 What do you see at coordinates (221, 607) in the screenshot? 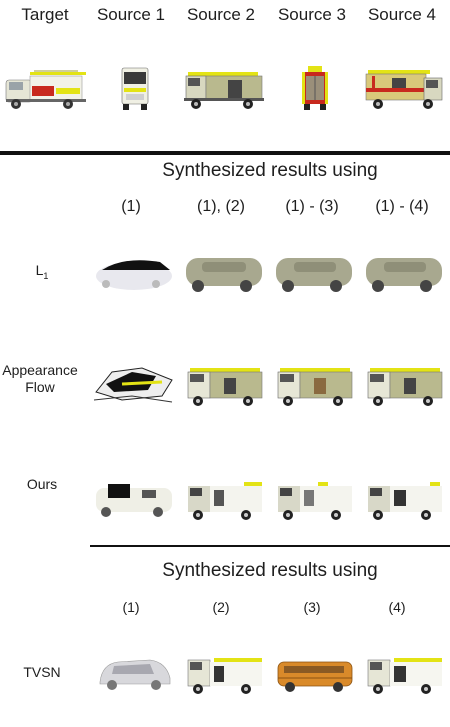
I see `tvsn-subhead-2: (2)` at bounding box center [221, 607].